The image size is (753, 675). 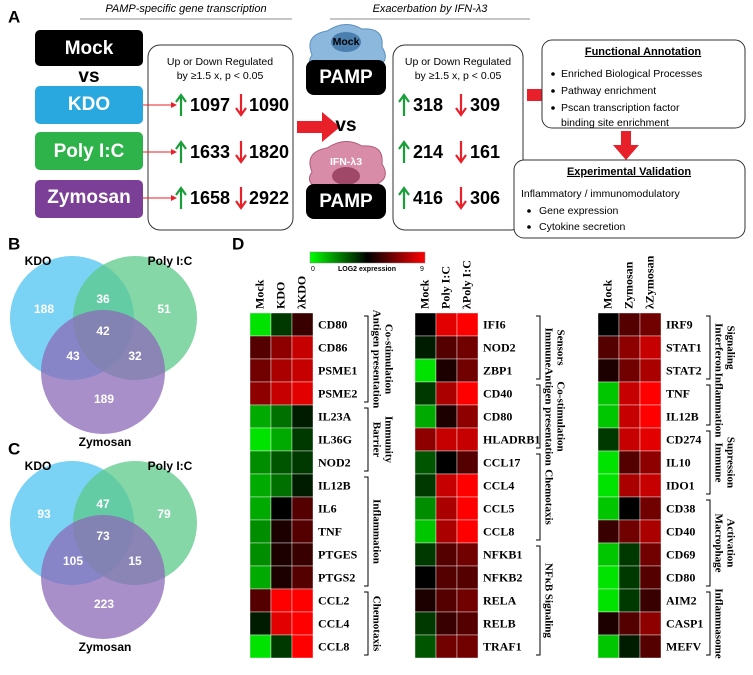 I want to click on colorbar, so click(x=367, y=257).